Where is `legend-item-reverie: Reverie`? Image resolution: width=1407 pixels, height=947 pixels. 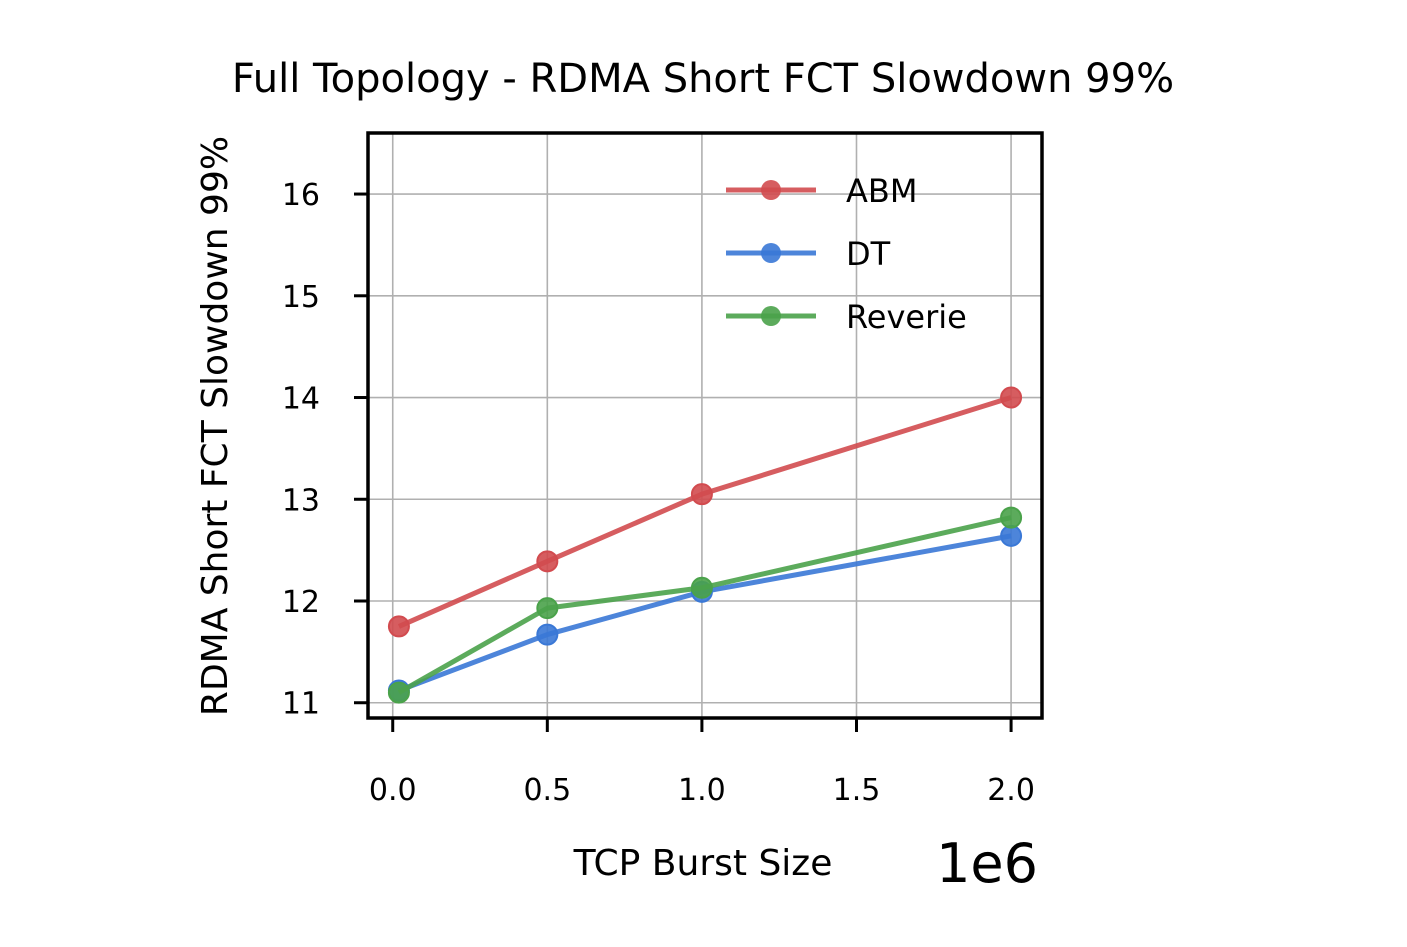 legend-item-reverie: Reverie is located at coordinates (846, 317).